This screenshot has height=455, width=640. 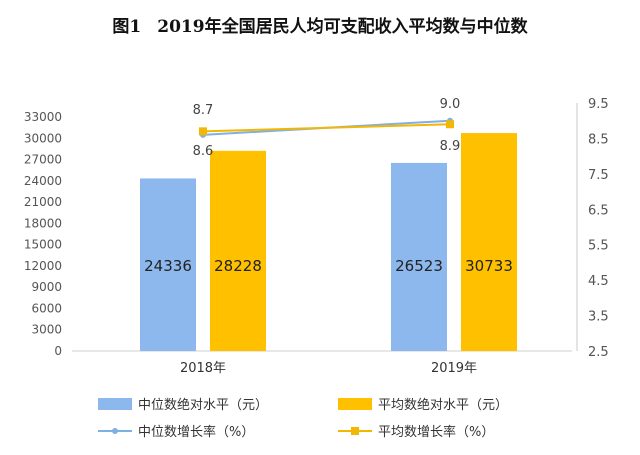 What do you see at coordinates (598, 175) in the screenshot?
I see `right-axis-tick-label: 7.5` at bounding box center [598, 175].